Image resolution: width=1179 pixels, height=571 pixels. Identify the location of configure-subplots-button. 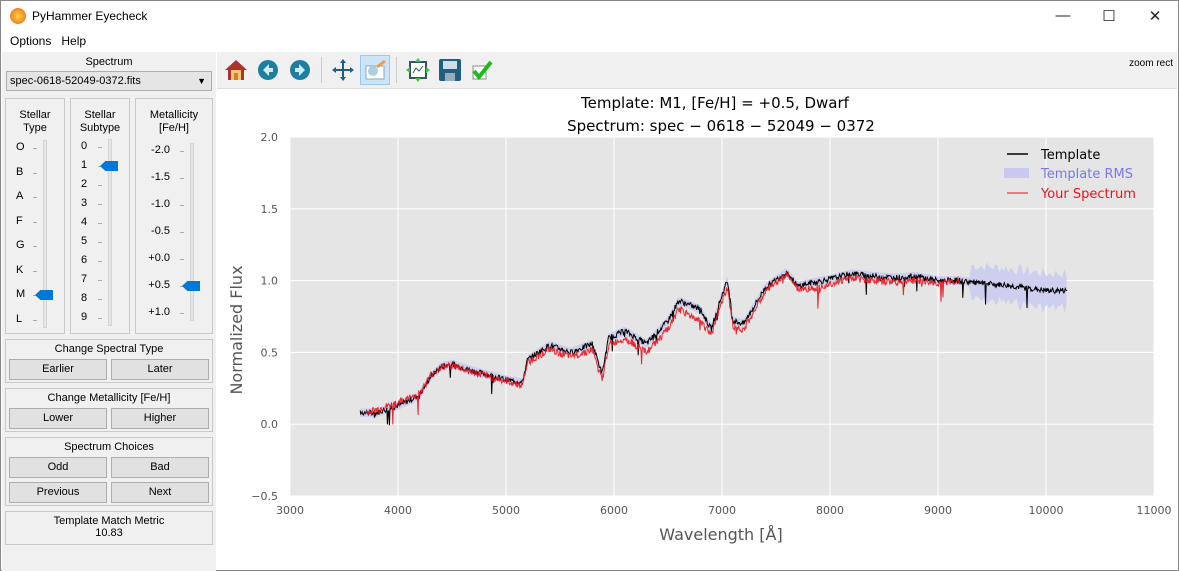
(418, 70).